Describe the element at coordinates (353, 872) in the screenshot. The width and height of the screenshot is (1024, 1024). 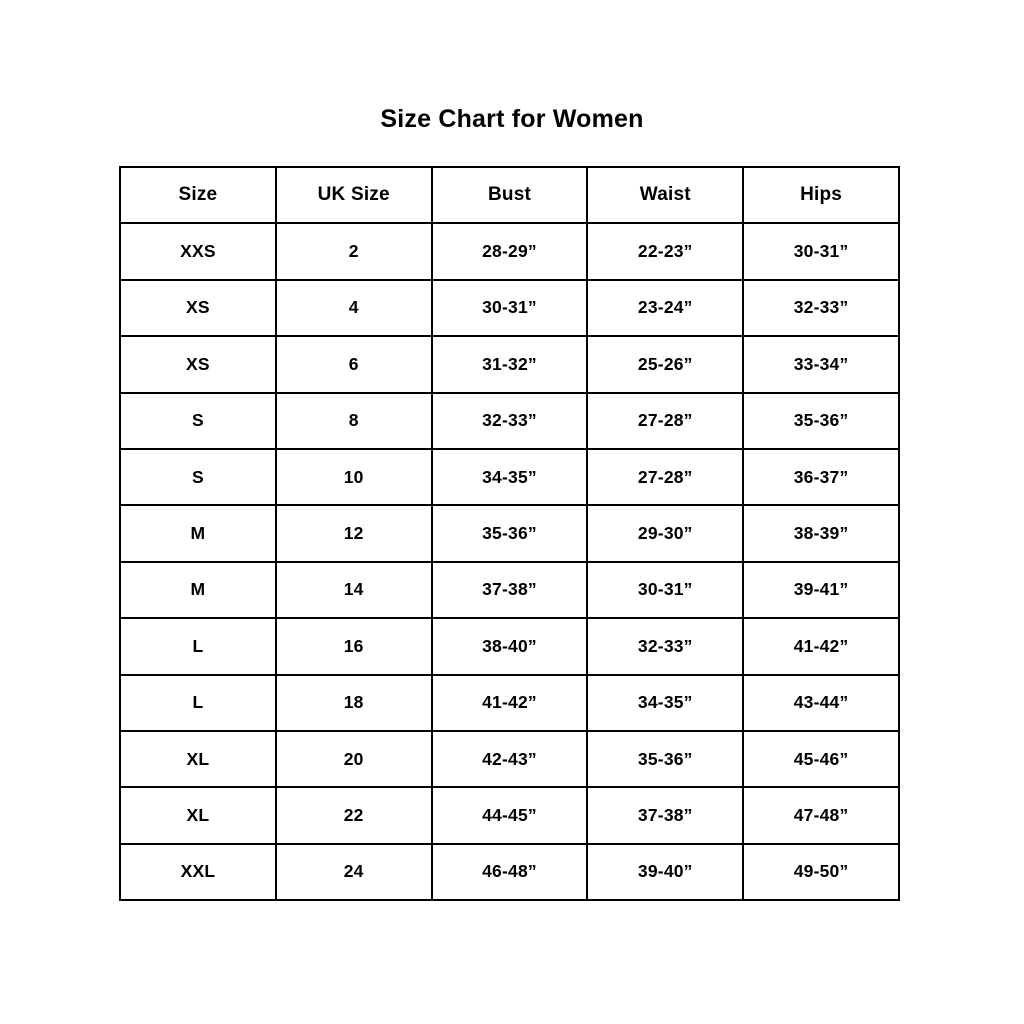
I see `cell-uk-size: 24` at that location.